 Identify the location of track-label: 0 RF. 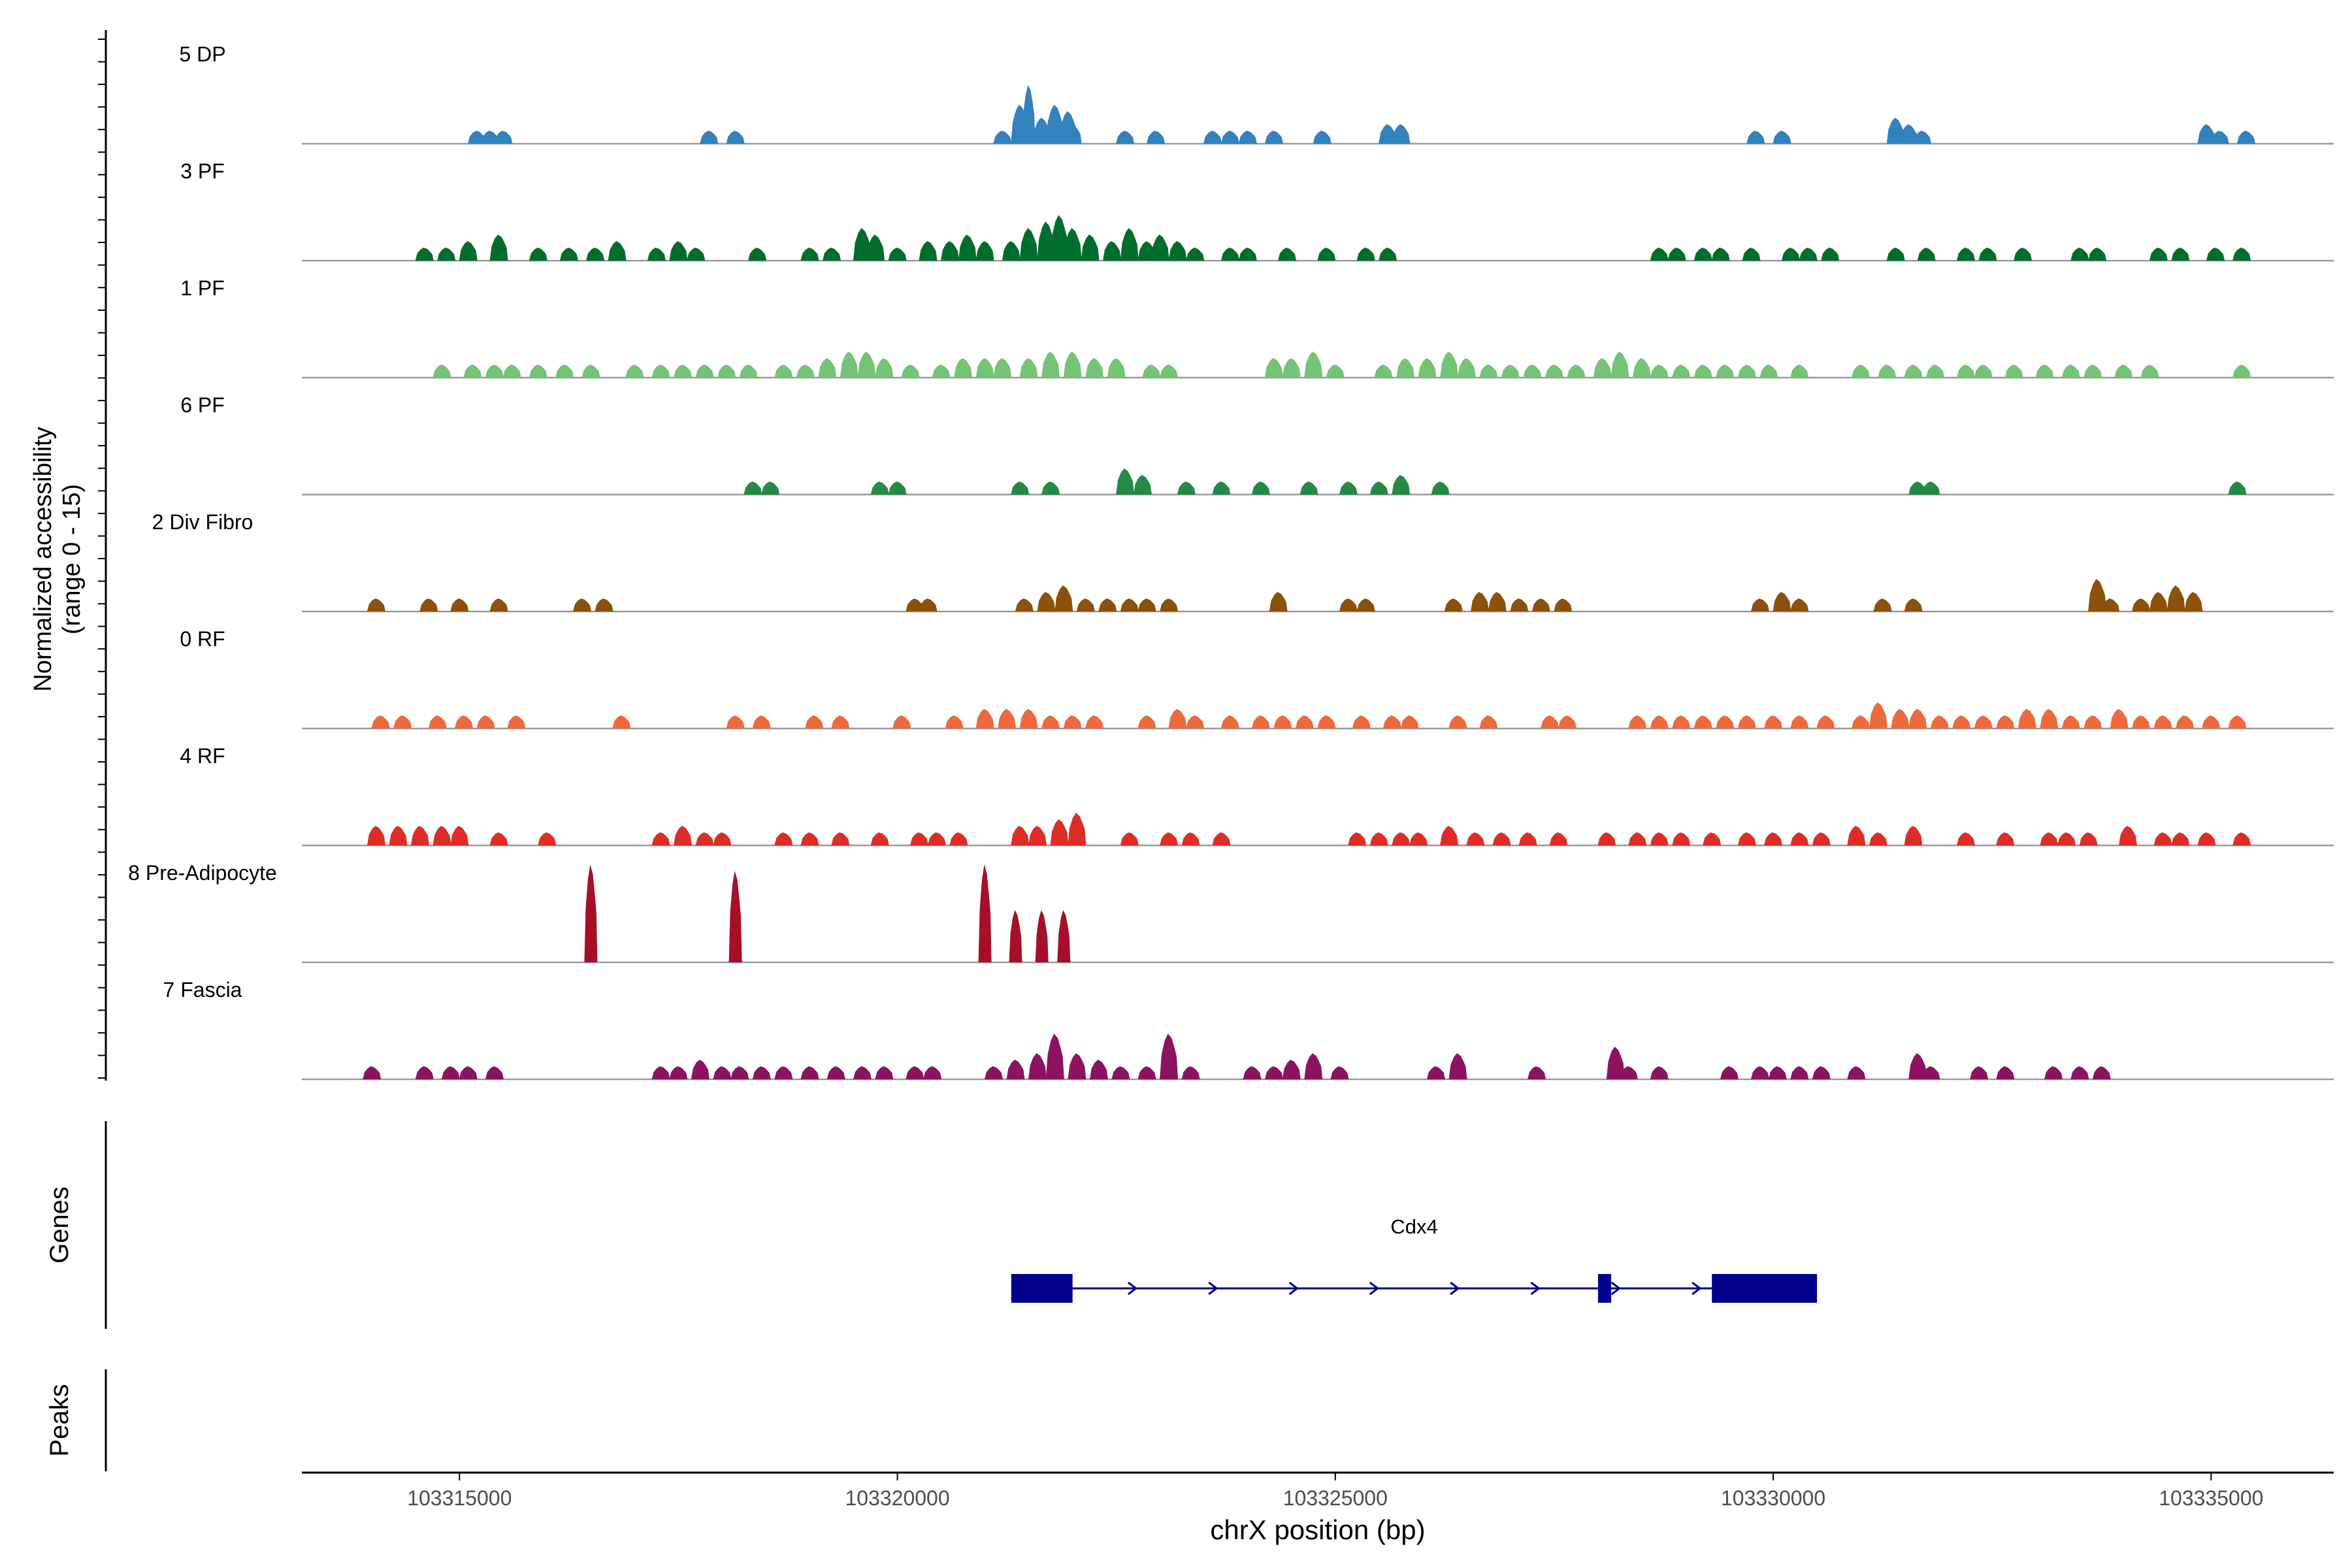
(202, 639).